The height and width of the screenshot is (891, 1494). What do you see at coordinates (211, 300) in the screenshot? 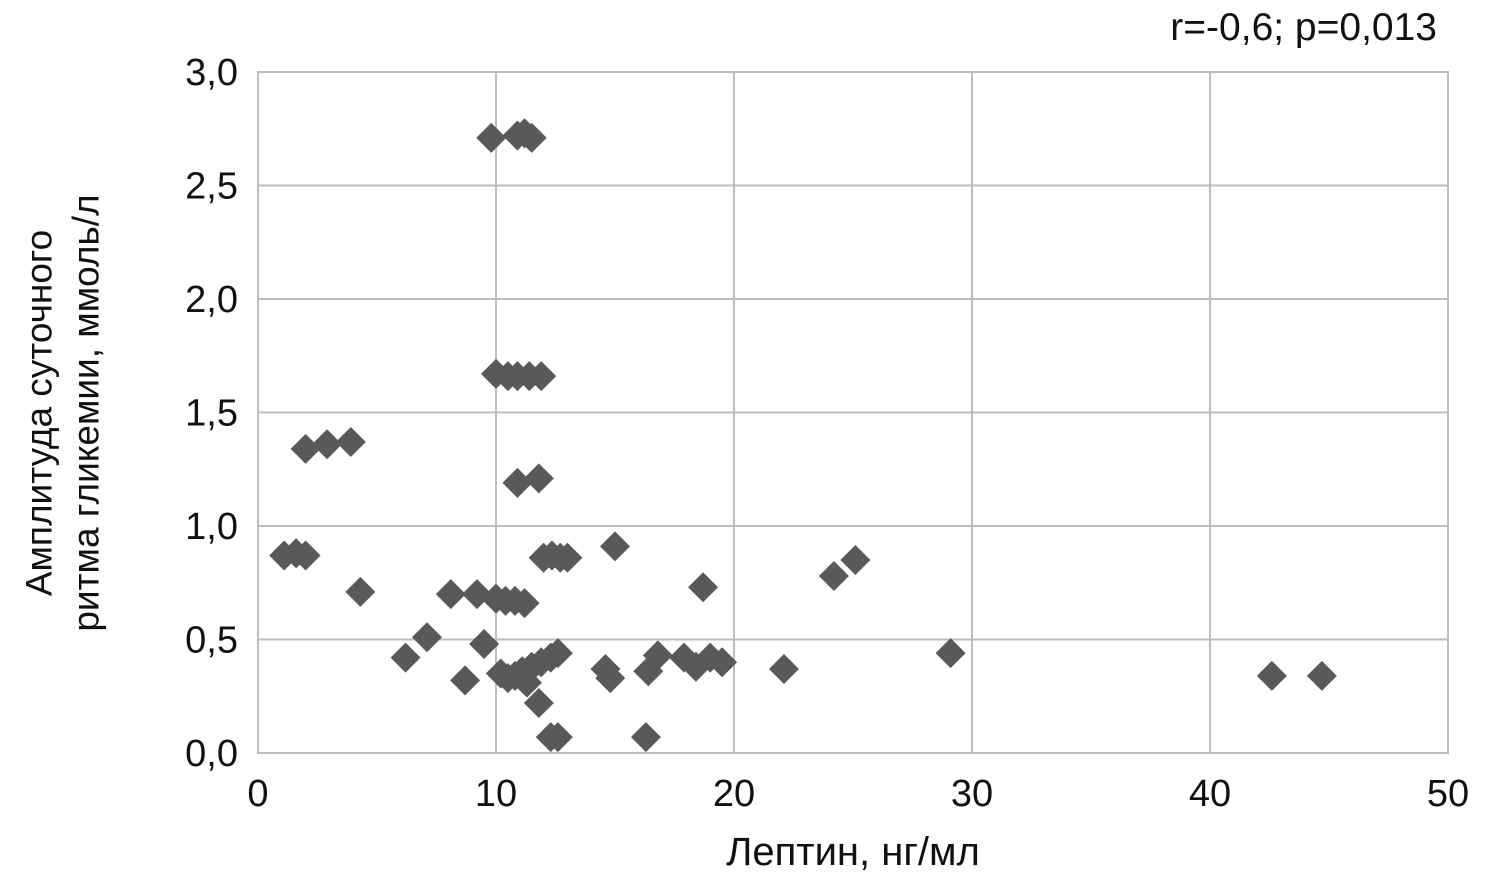
I see `y-tick-label: 2,0` at bounding box center [211, 300].